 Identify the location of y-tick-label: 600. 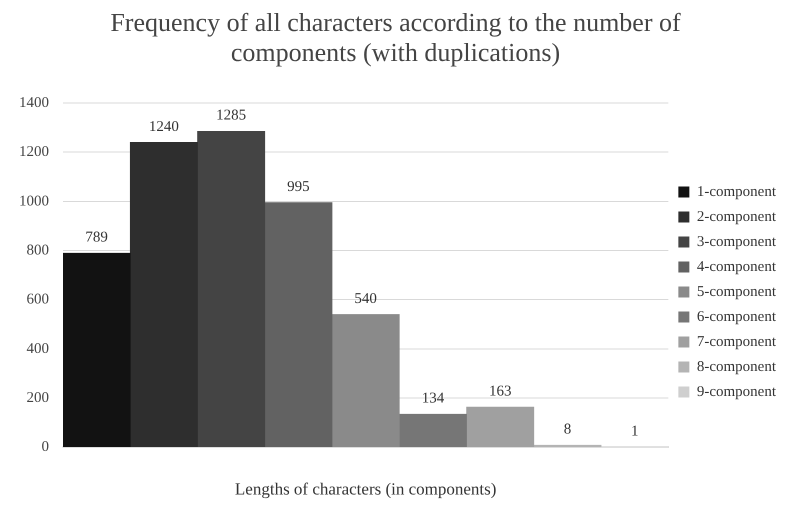
(37, 300).